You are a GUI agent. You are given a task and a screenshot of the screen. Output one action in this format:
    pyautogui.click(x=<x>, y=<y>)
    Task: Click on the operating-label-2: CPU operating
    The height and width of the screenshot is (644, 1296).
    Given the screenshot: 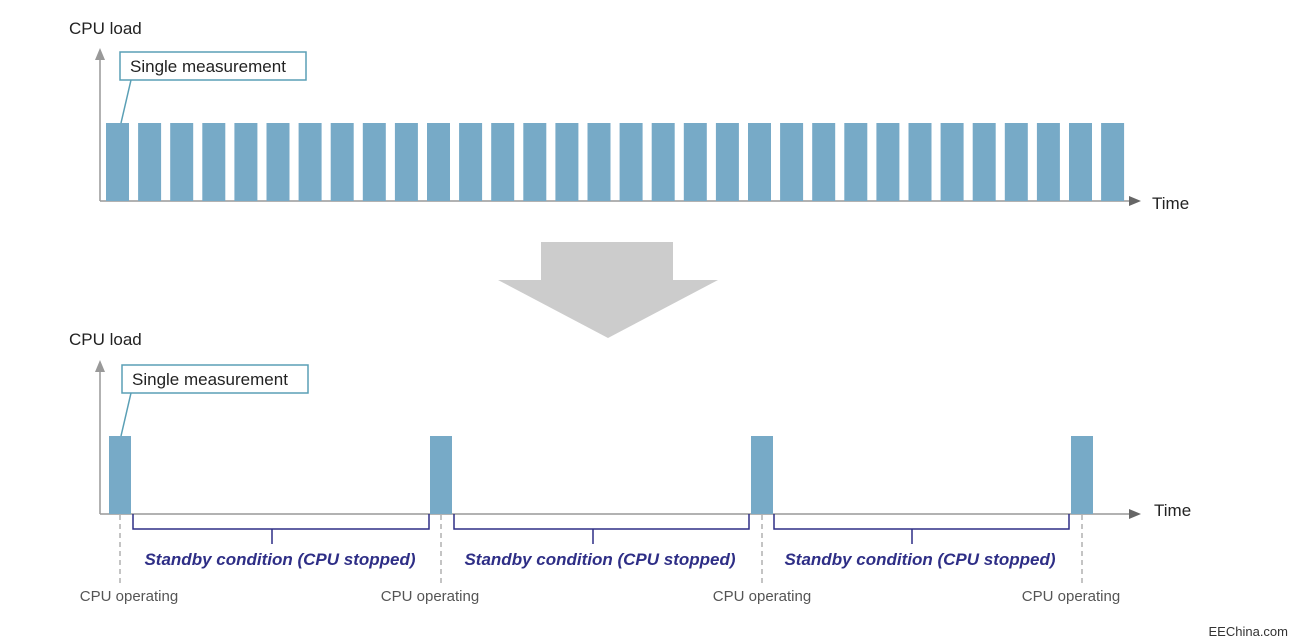 What is the action you would take?
    pyautogui.click(x=430, y=596)
    